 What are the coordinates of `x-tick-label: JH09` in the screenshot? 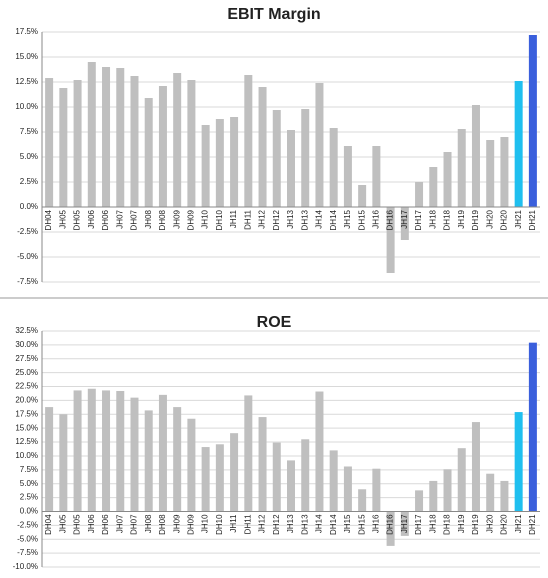 It's located at (176, 523).